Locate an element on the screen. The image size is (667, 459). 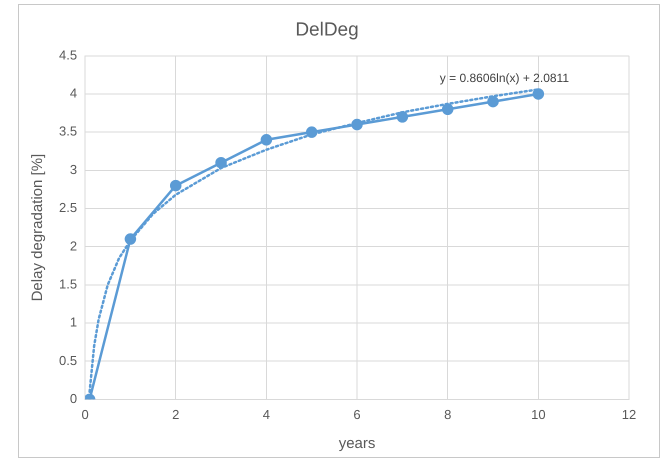
x-tick-label: 6 is located at coordinates (357, 414).